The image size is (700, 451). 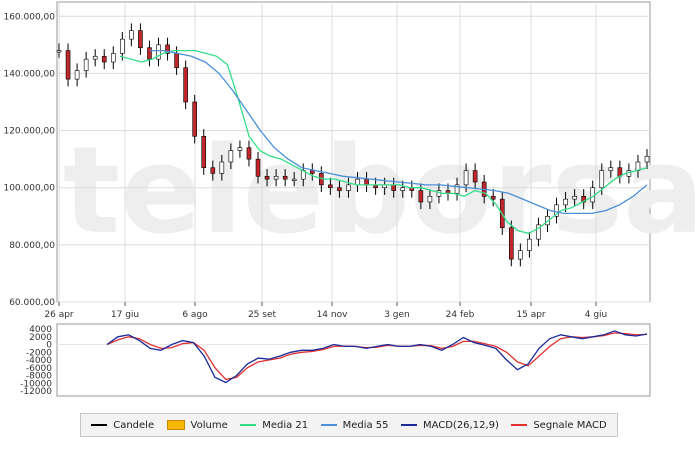 What do you see at coordinates (40, 338) in the screenshot?
I see `macd-y-tick-label: 2000` at bounding box center [40, 338].